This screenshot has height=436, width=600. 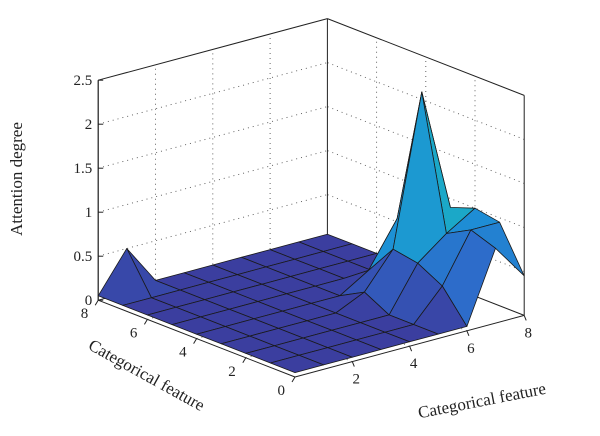 What do you see at coordinates (16, 179) in the screenshot?
I see `z-axis-title: Attention degree` at bounding box center [16, 179].